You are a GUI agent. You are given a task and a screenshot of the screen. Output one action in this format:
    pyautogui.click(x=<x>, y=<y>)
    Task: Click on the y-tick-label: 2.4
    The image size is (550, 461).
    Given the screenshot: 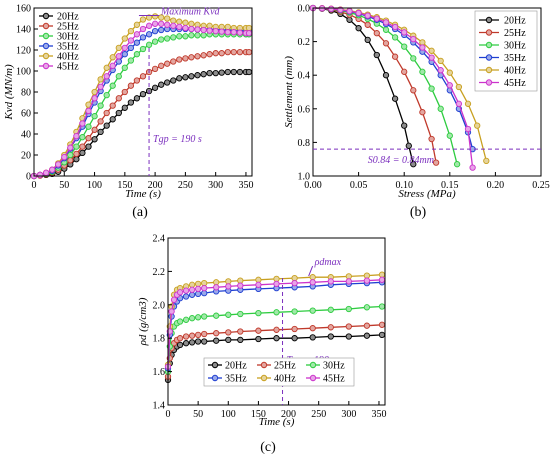 What is the action you would take?
    pyautogui.click(x=159, y=239)
    